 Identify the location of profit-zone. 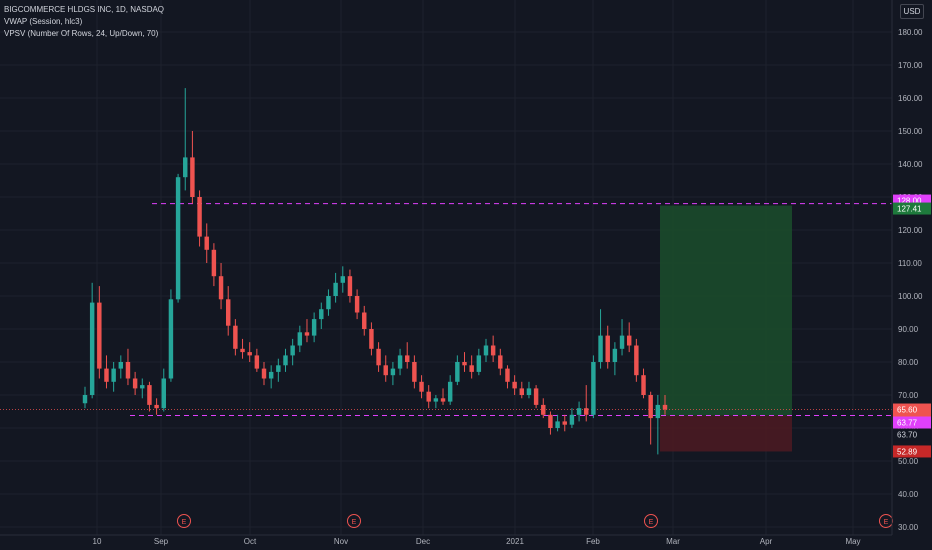
(726, 310).